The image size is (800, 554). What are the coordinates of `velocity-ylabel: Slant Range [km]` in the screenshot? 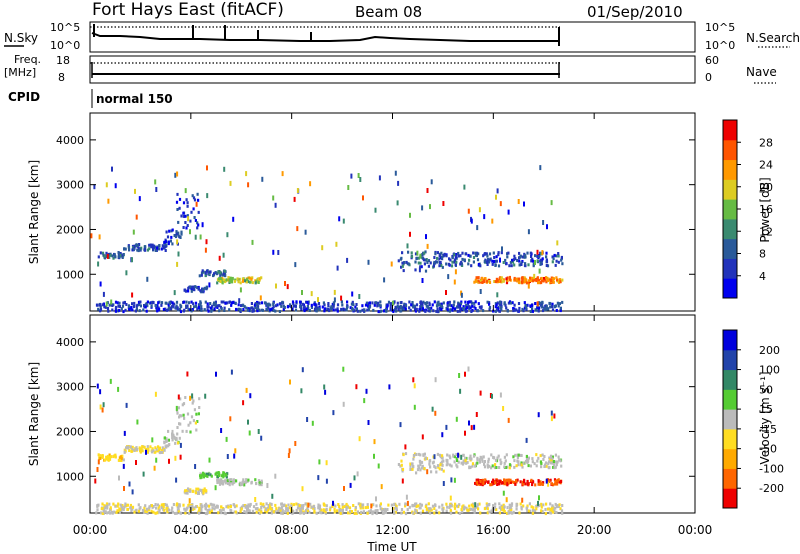 It's located at (34, 414).